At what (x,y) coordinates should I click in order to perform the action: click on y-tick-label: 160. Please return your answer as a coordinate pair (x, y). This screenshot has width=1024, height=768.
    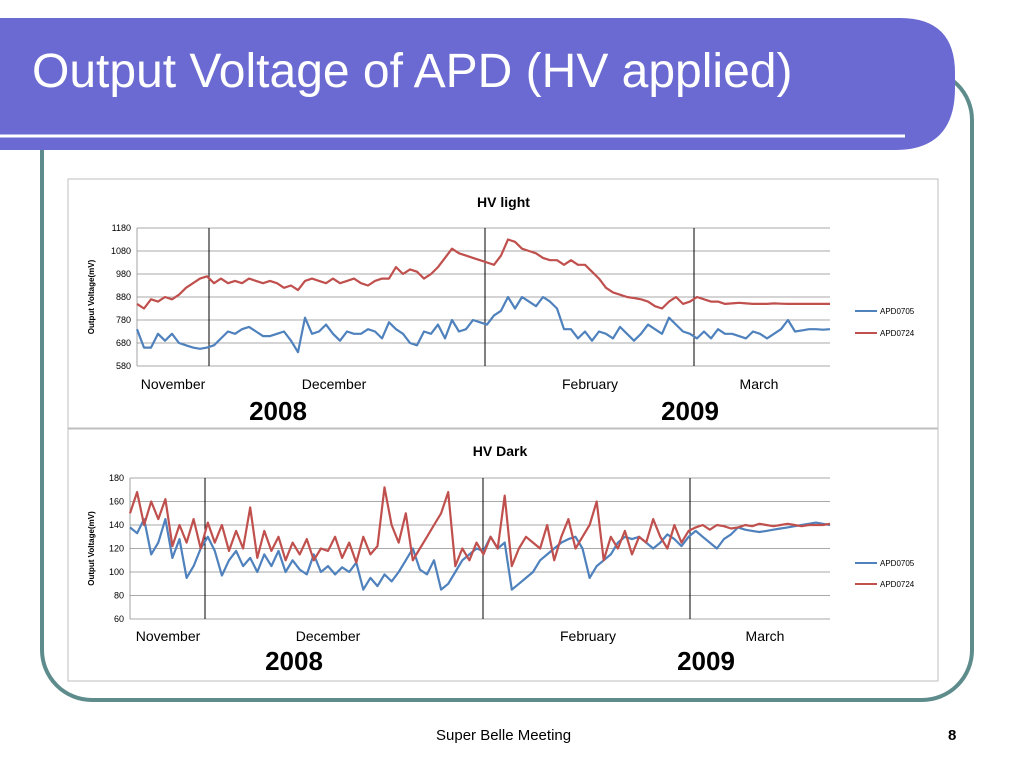
    Looking at the image, I should click on (116, 502).